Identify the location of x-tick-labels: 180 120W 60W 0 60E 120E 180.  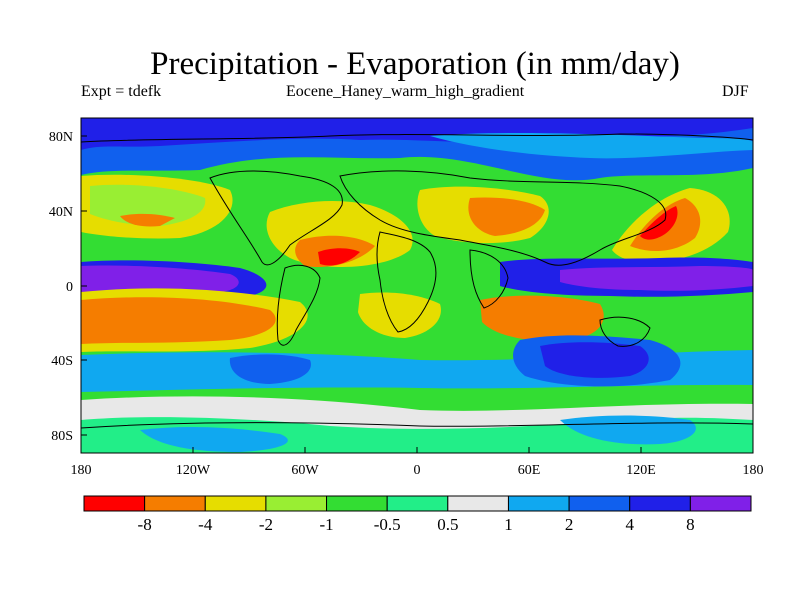
(417, 470).